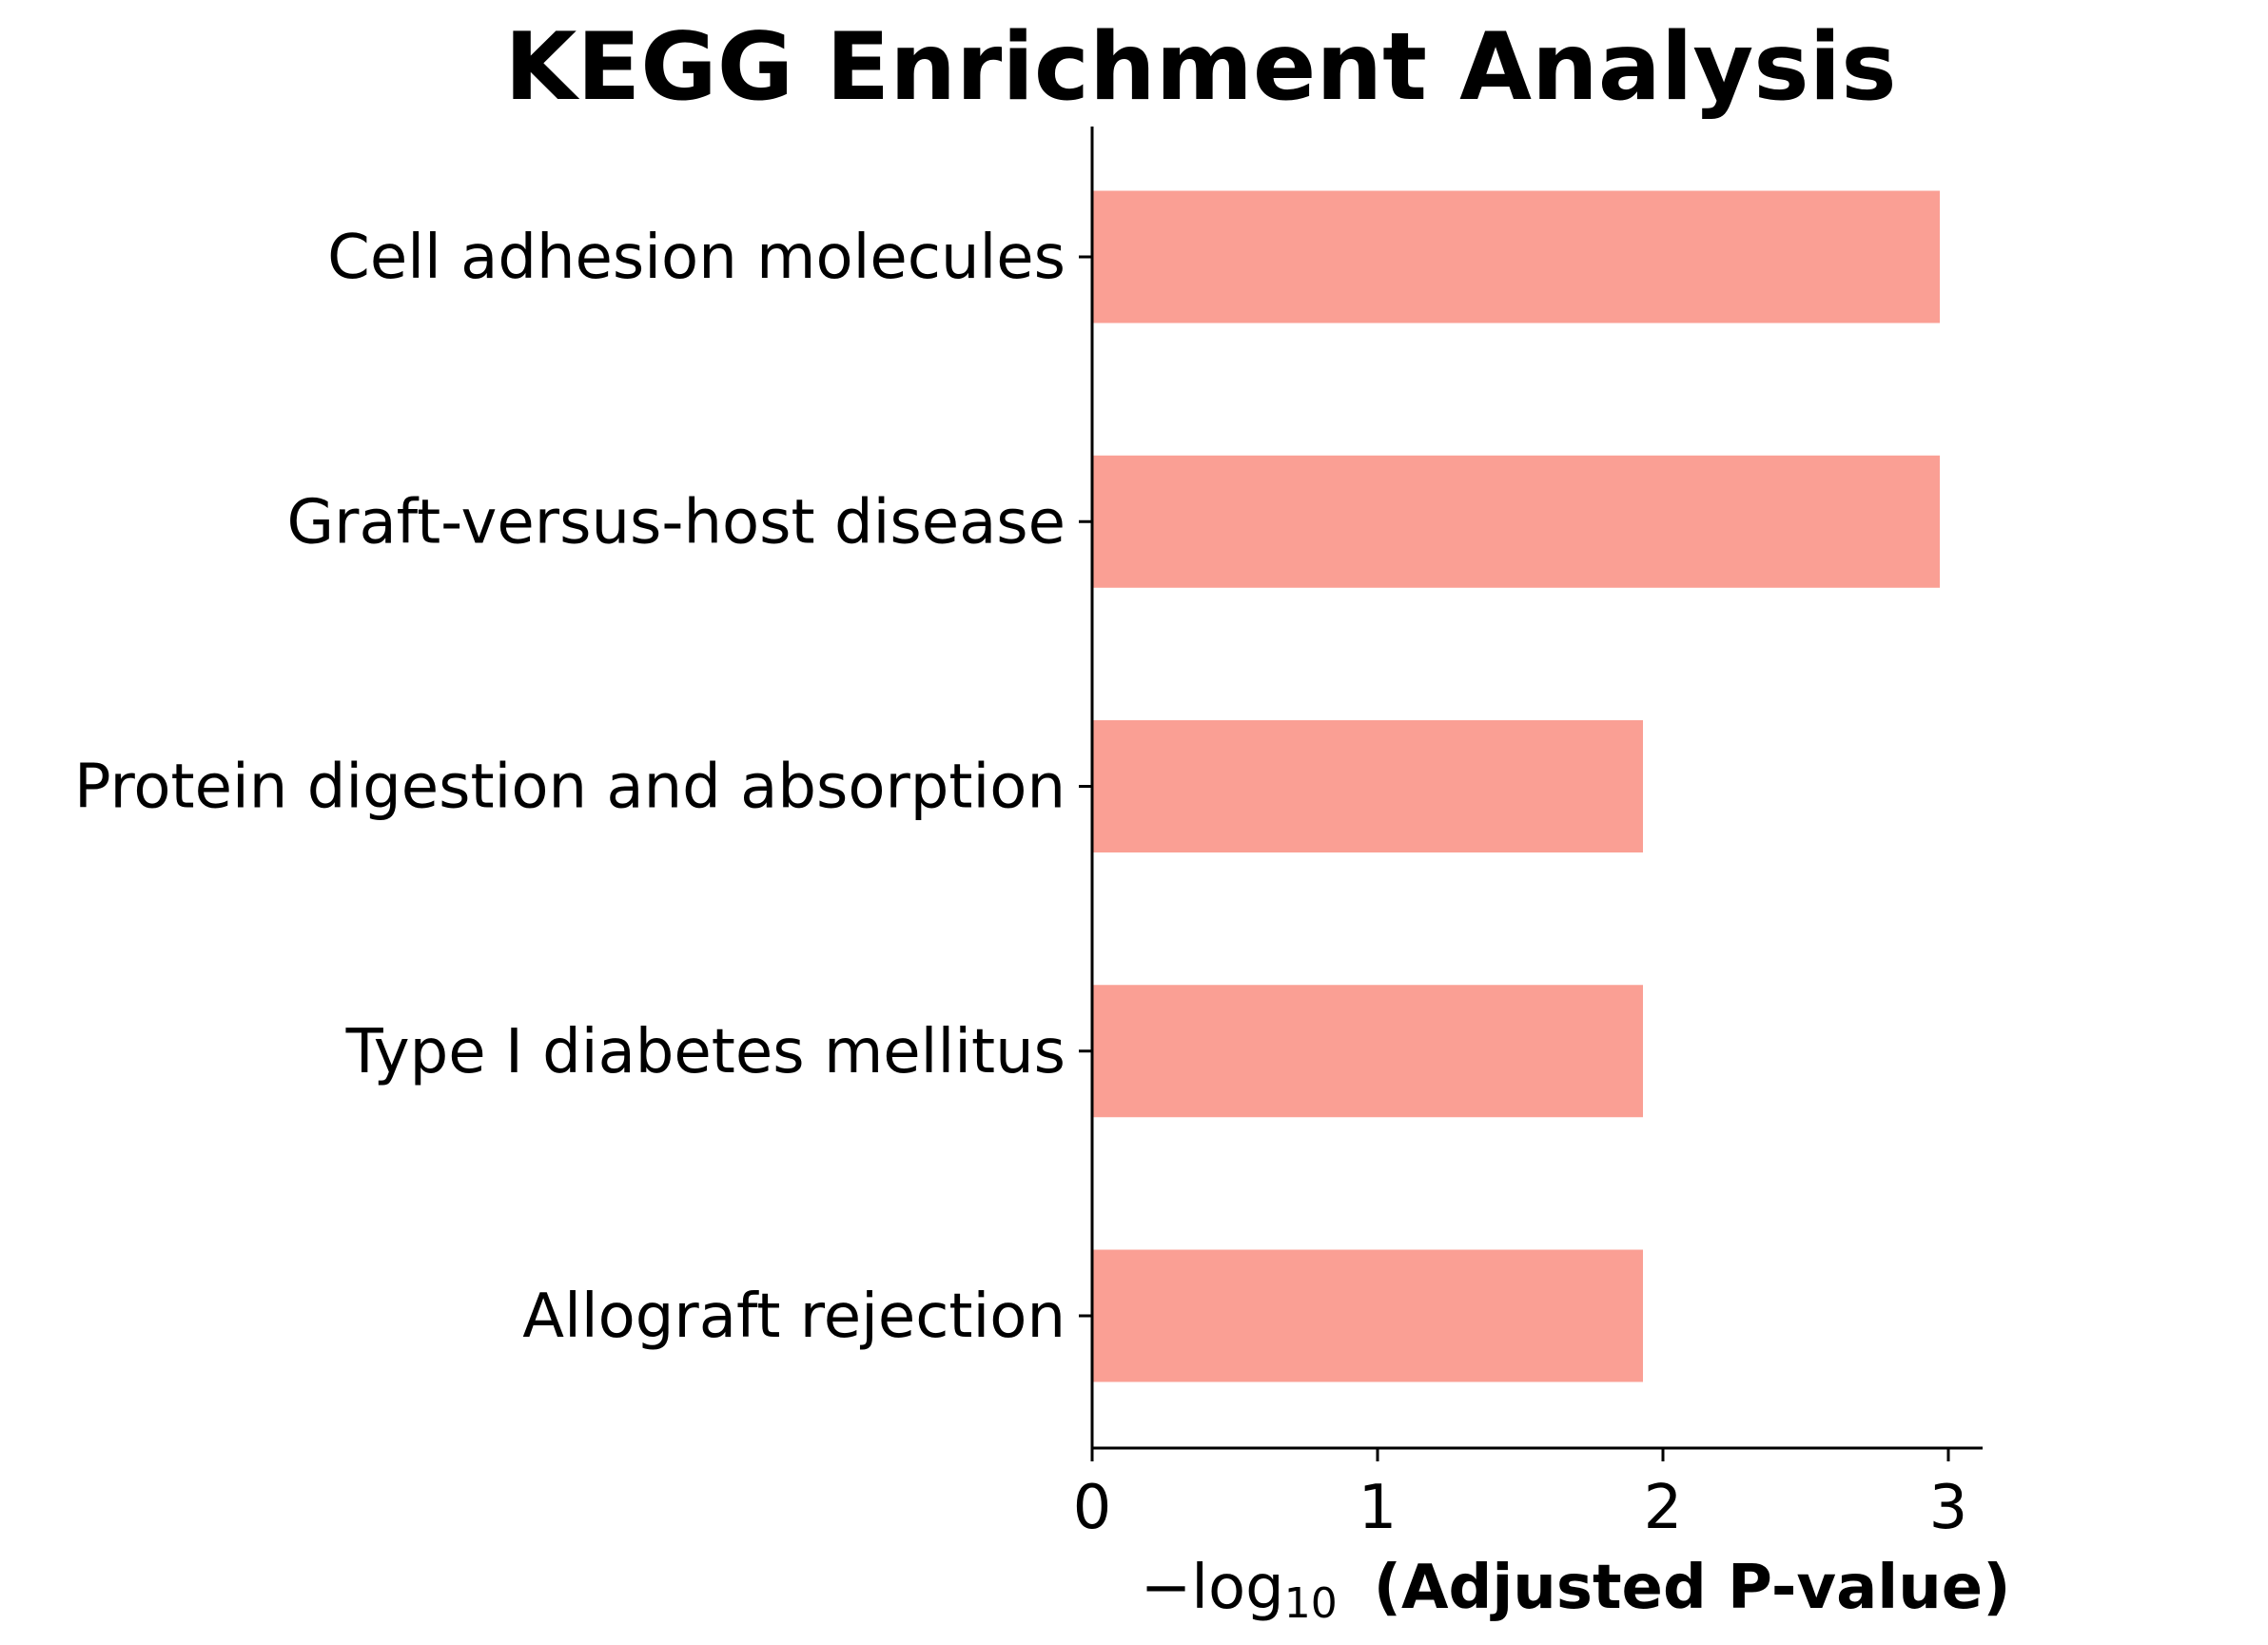 This screenshot has height=1645, width=2268. I want to click on x-axis-label: −log10 (Adjusted P-value), so click(1576, 1591).